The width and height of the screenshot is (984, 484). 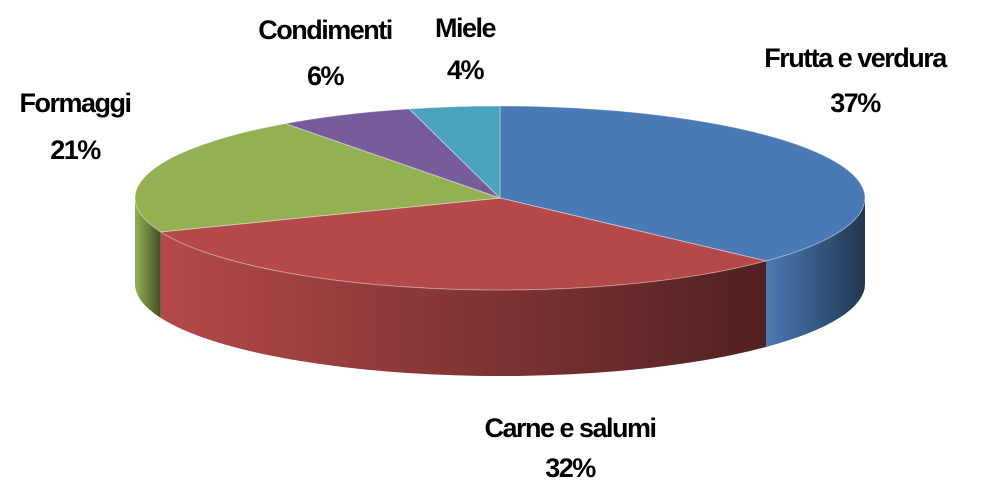 What do you see at coordinates (856, 58) in the screenshot?
I see `slice-label: Frutta e verdura` at bounding box center [856, 58].